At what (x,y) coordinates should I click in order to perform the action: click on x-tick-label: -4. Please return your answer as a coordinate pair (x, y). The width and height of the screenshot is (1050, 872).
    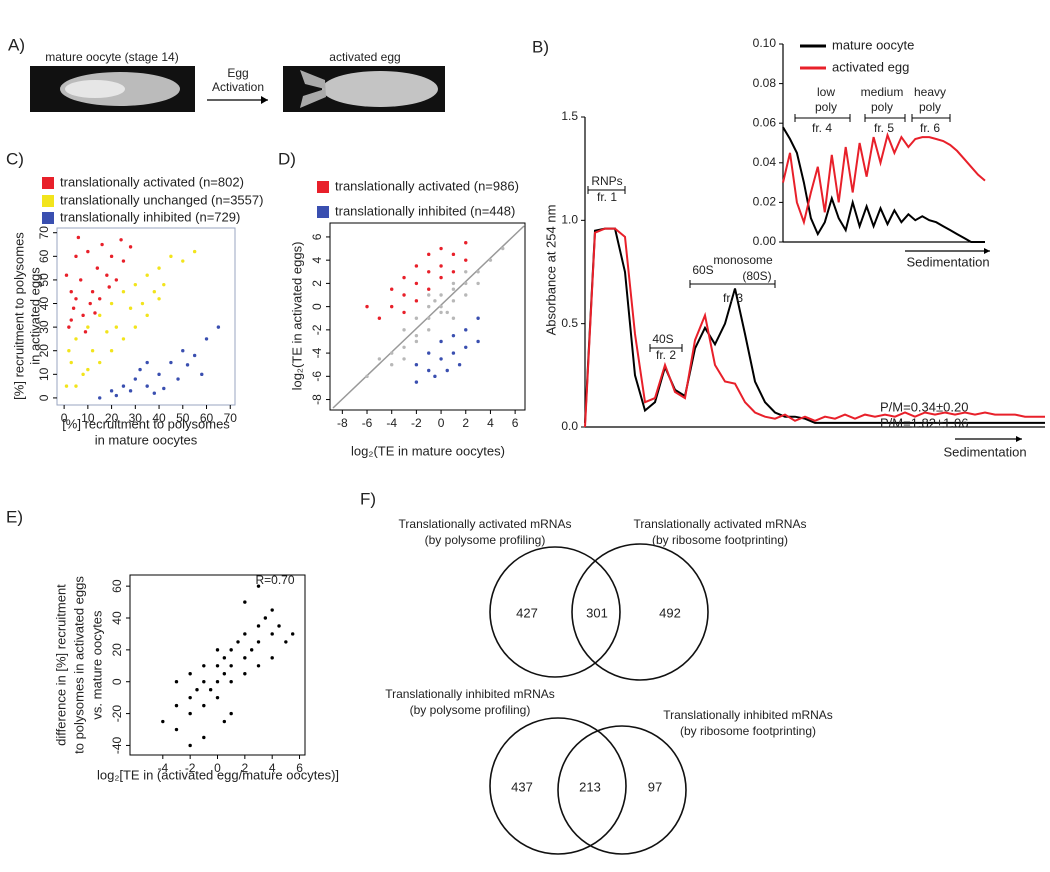
    Looking at the image, I should click on (162, 768).